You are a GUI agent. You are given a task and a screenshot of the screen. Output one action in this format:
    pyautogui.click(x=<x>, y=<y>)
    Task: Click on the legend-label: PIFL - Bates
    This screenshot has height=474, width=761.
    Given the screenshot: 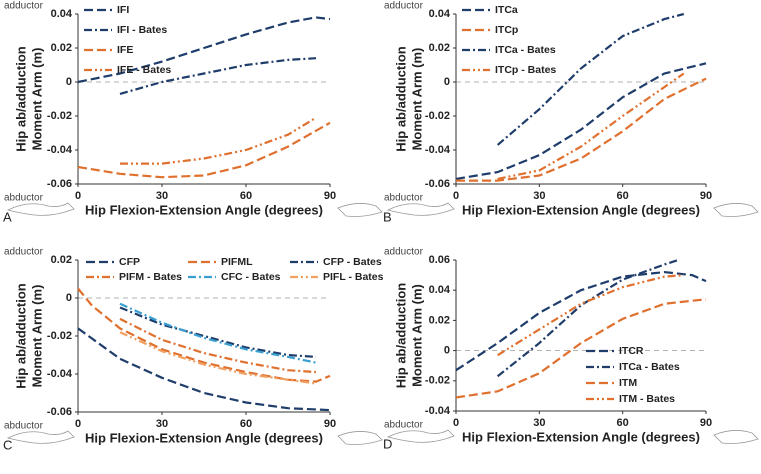 What is the action you would take?
    pyautogui.click(x=353, y=277)
    